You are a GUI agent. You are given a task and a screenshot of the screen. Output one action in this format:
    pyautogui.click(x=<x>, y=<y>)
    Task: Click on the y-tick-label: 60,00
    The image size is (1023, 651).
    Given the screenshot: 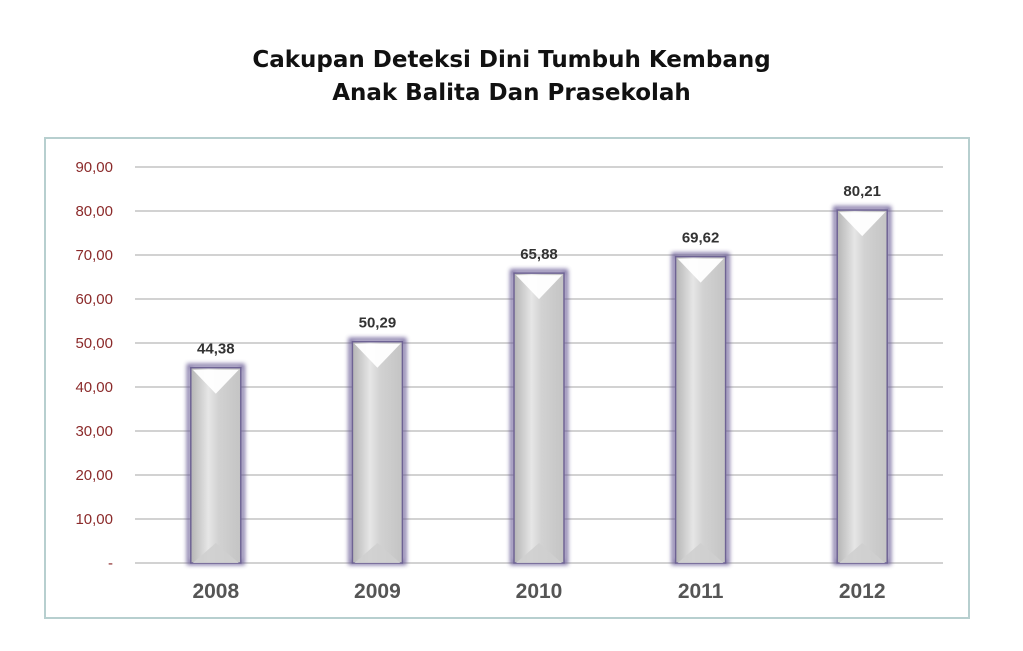 What is the action you would take?
    pyautogui.click(x=94, y=299)
    